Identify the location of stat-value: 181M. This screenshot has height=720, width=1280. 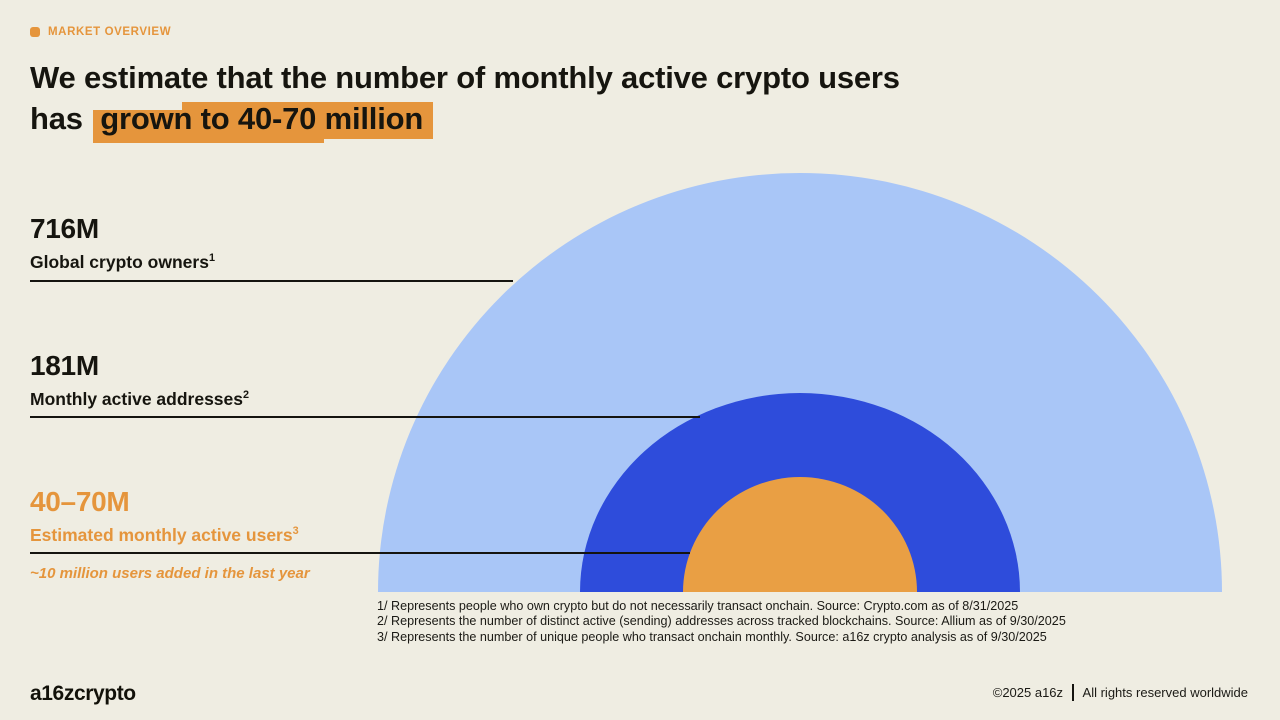
(64, 365).